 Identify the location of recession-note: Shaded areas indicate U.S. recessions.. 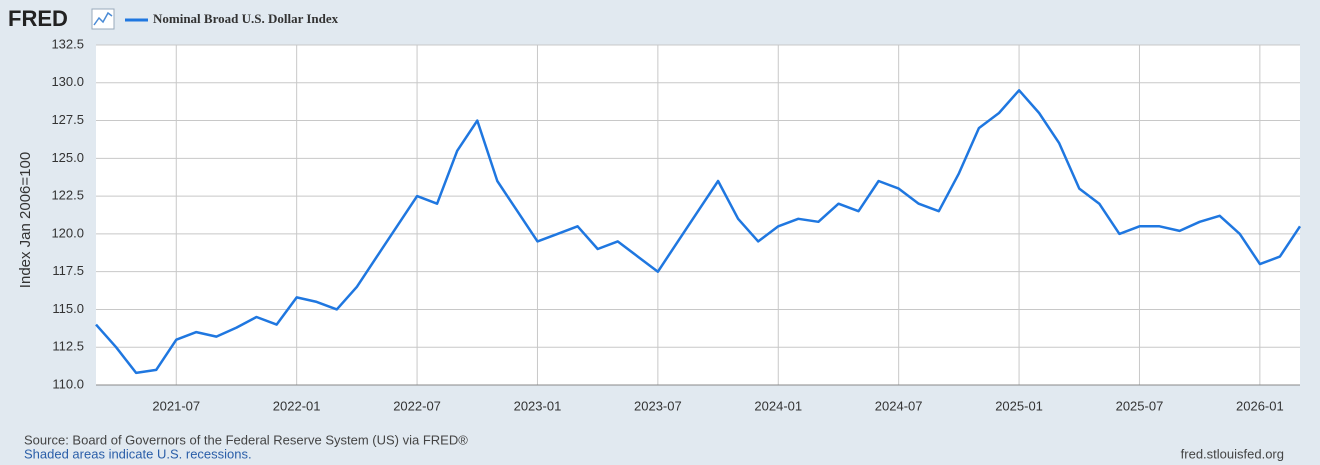
(138, 453).